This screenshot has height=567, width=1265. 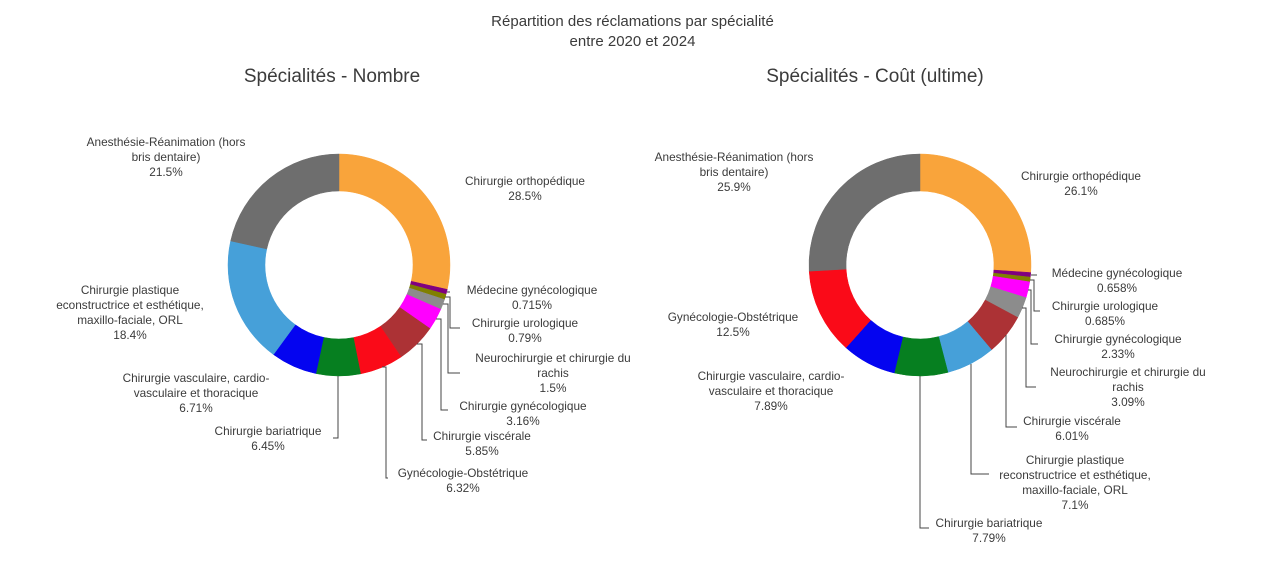 I want to click on slice-pct-text: 6.32%, so click(x=463, y=488).